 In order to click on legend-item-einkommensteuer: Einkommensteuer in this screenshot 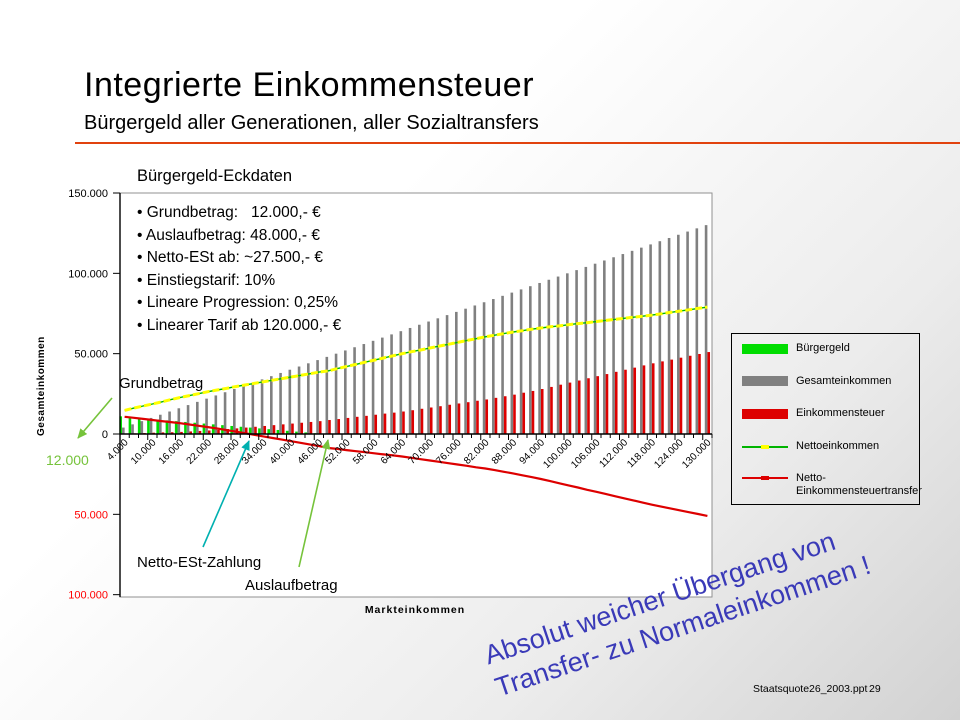, I will do `click(828, 413)`.